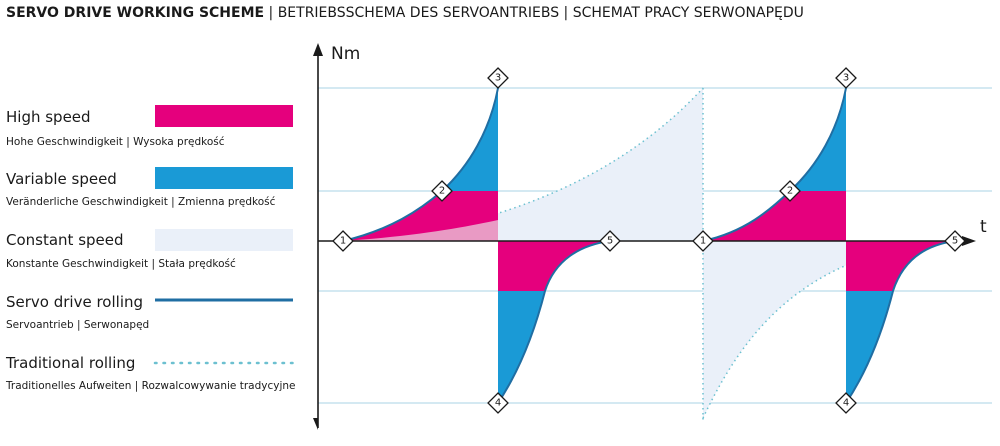  Describe the element at coordinates (48, 117) in the screenshot. I see `legend-label: High speed` at that location.